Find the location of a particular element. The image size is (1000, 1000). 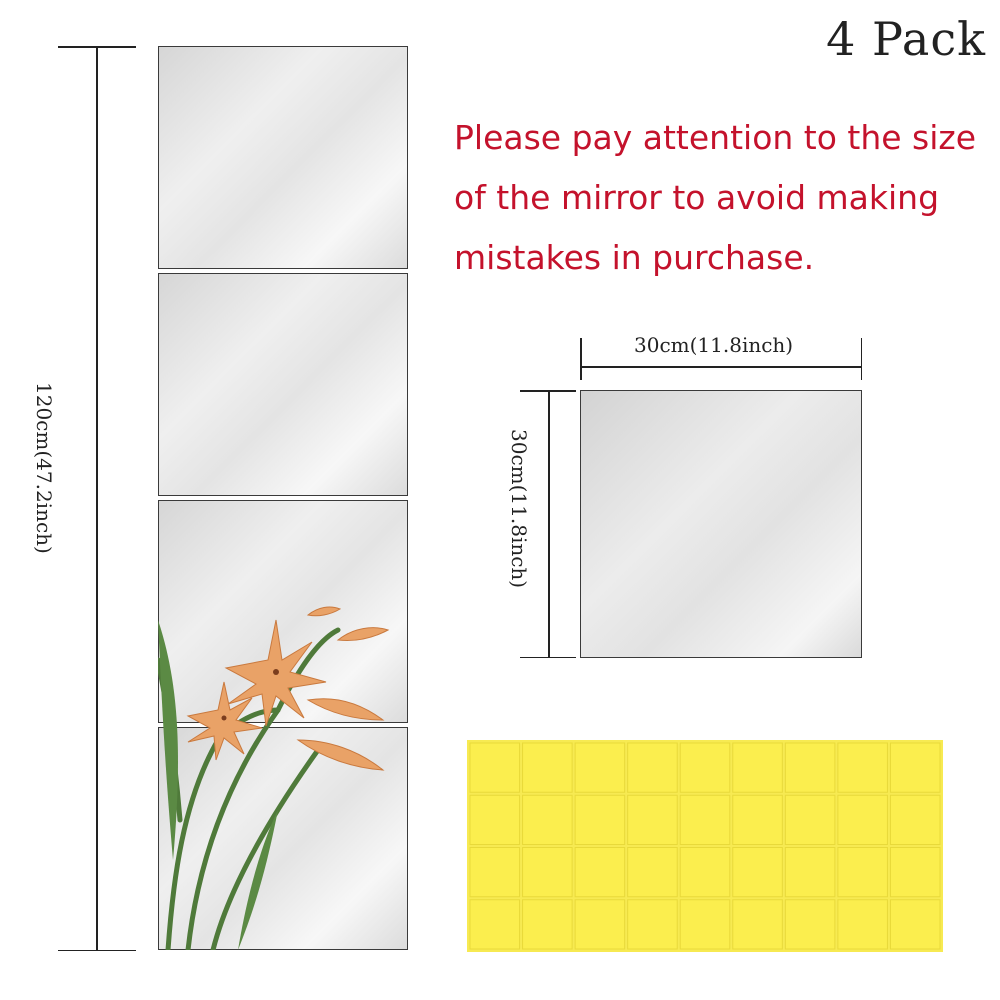

adhesive-pad-grid is located at coordinates (705, 846).